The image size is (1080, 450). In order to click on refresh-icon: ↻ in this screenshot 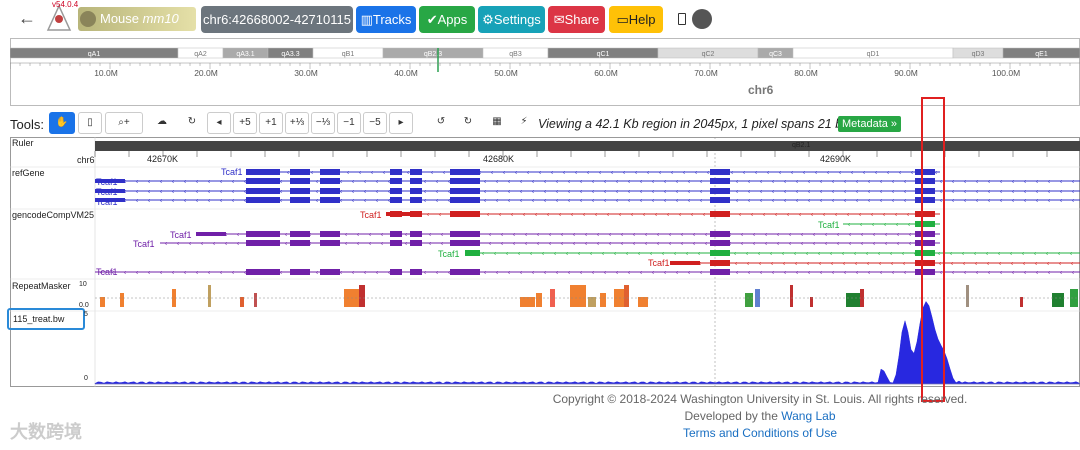, I will do `click(192, 123)`.